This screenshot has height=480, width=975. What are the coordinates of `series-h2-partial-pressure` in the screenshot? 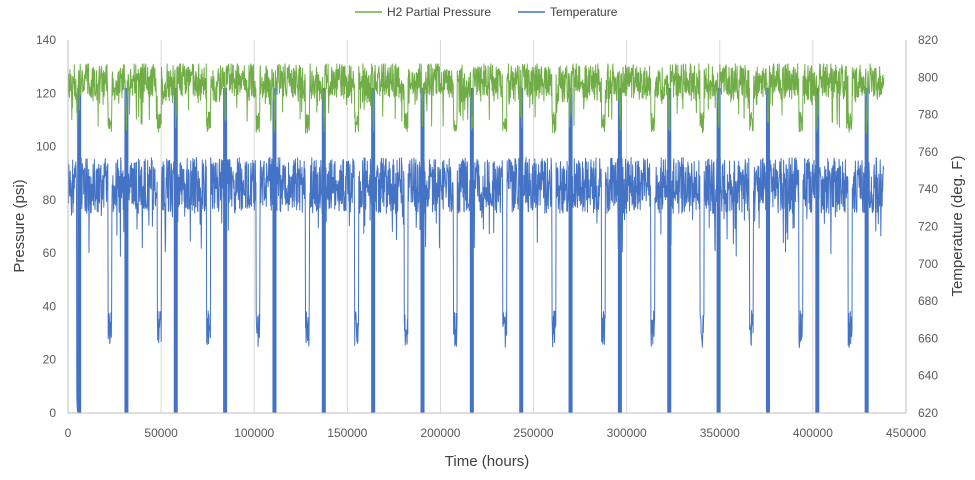 It's located at (476, 98).